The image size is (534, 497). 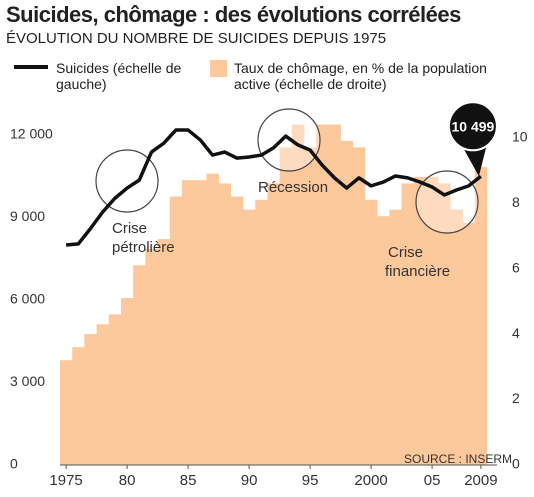 What do you see at coordinates (27, 299) in the screenshot?
I see `y-tick-label: 6 000` at bounding box center [27, 299].